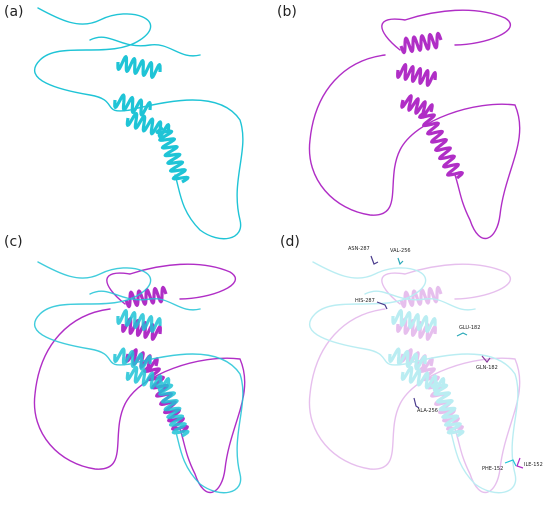 This screenshot has width=550, height=508. What do you see at coordinates (487, 368) in the screenshot?
I see `residue-label: GLN-182` at bounding box center [487, 368].